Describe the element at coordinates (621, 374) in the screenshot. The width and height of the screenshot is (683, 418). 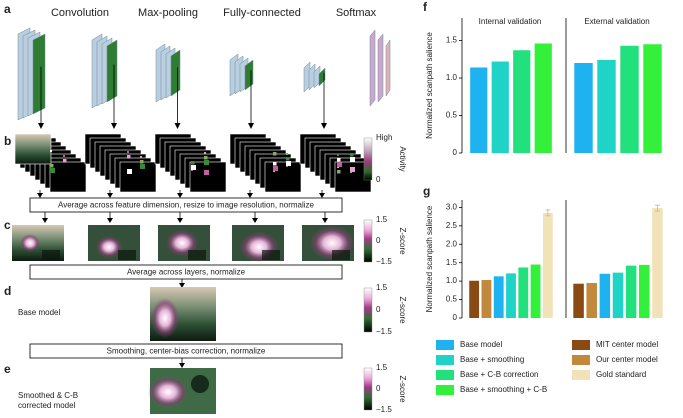
I see `legend-label: Gold standard` at that location.